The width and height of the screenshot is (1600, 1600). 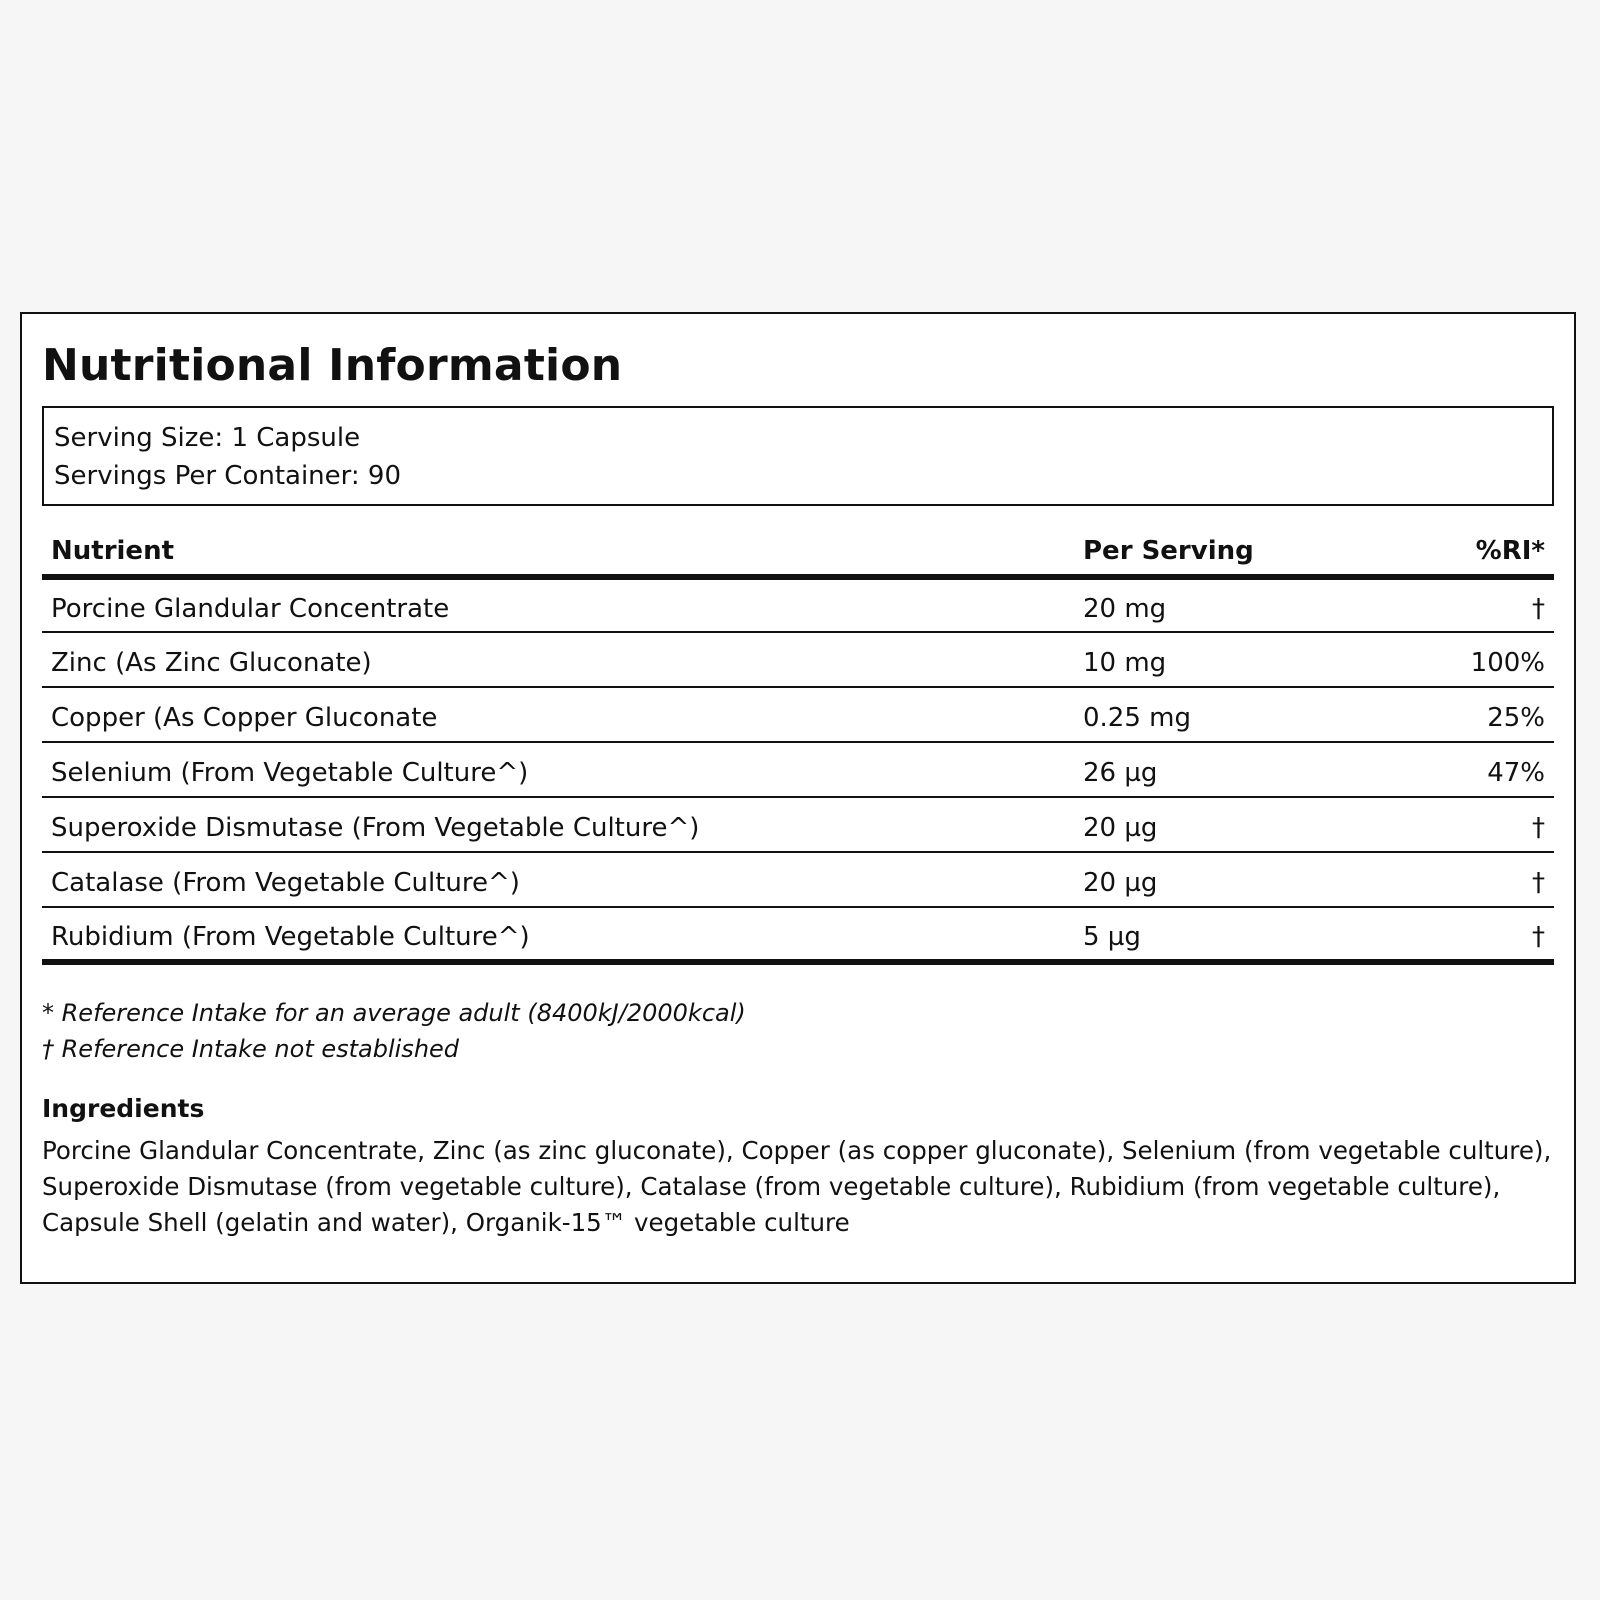 What do you see at coordinates (123, 1108) in the screenshot?
I see `ingredients-heading: Ingredients` at bounding box center [123, 1108].